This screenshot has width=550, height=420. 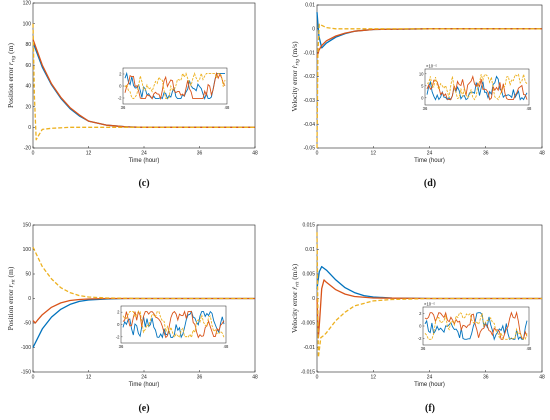 What do you see at coordinates (26, 373) in the screenshot?
I see `y-tick-label: -150` at bounding box center [26, 373].